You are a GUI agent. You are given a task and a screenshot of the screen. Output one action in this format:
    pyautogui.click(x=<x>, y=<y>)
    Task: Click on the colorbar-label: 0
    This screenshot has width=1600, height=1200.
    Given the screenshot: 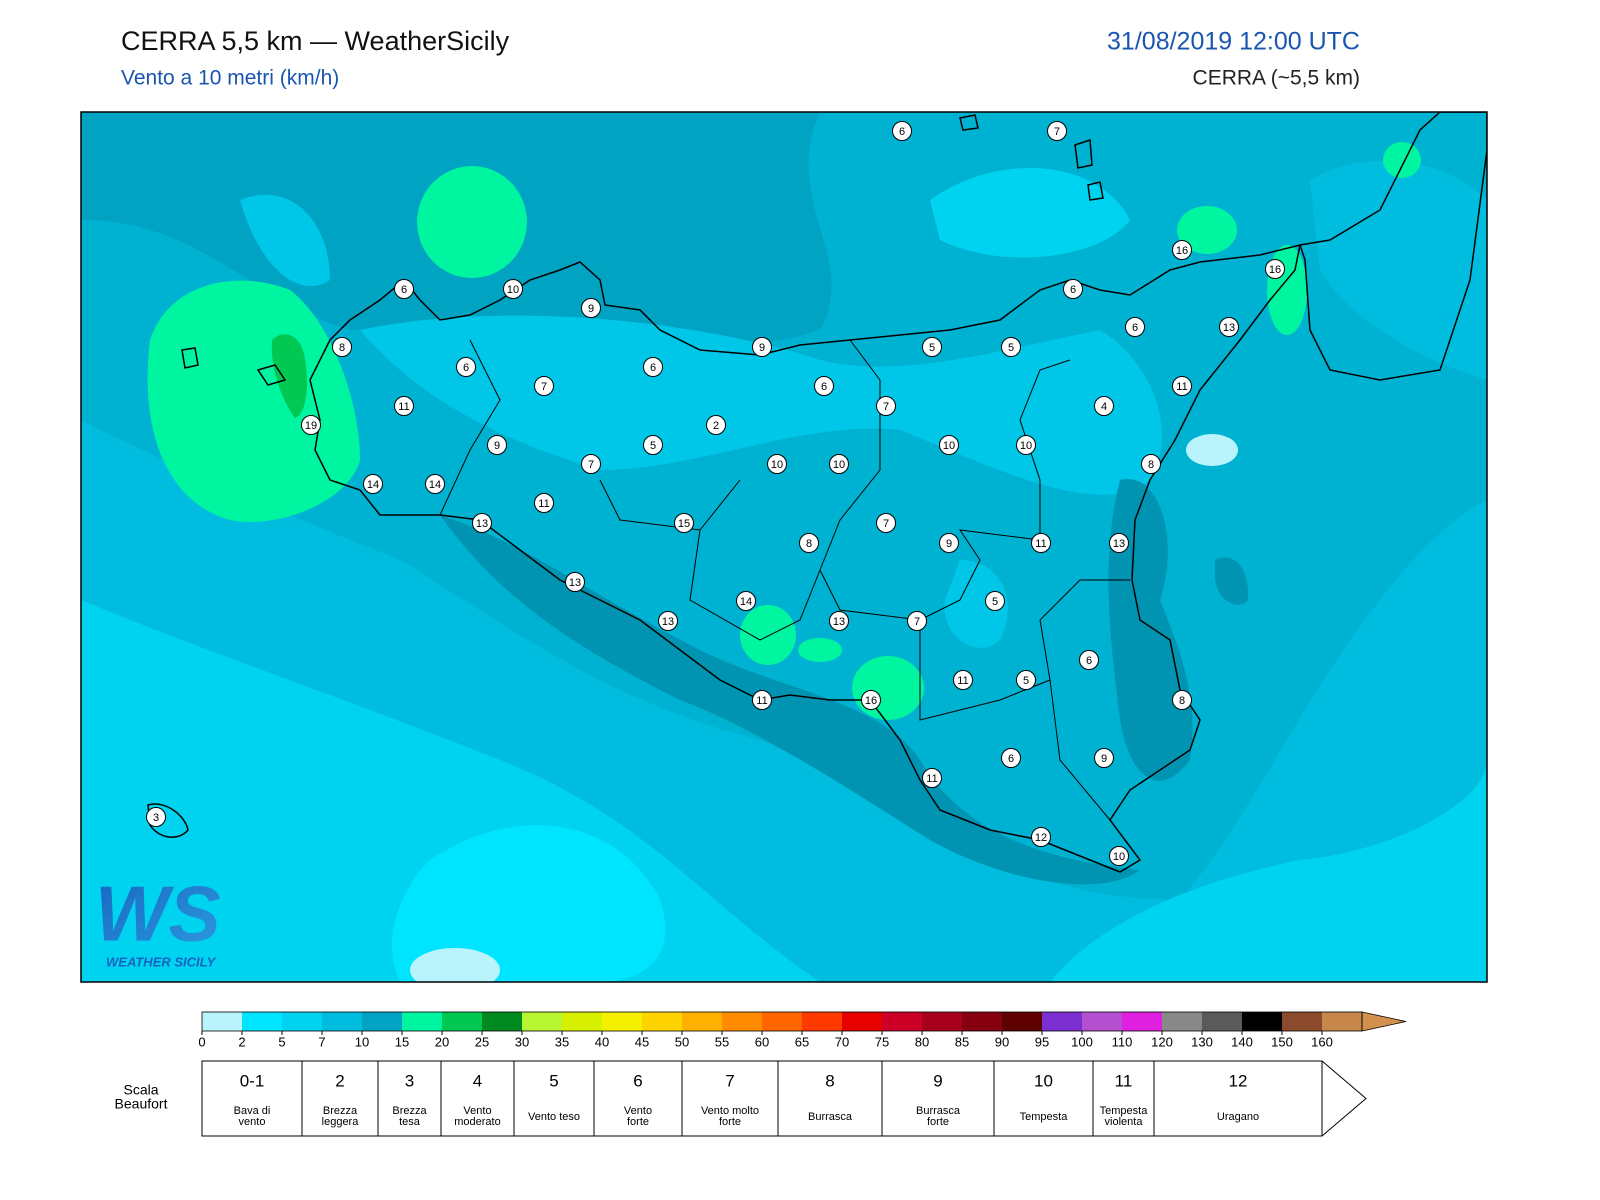 What is the action you would take?
    pyautogui.click(x=201, y=1041)
    